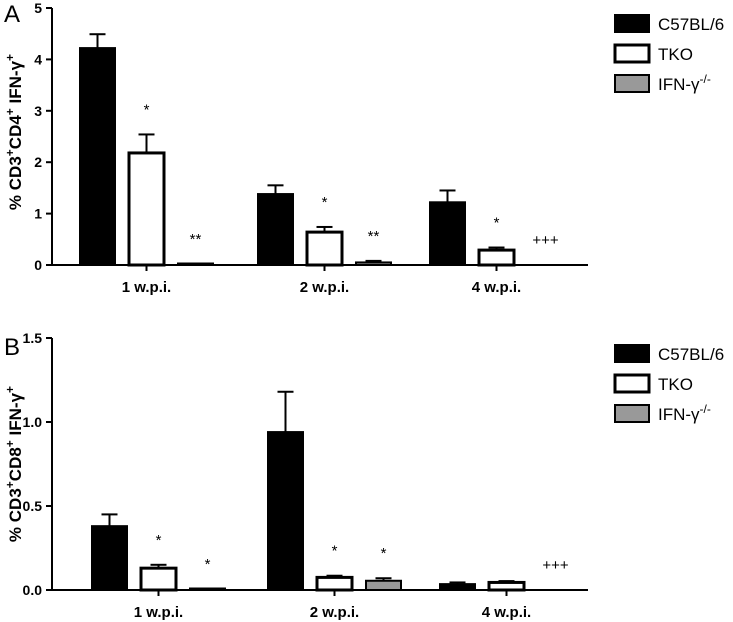 This screenshot has height=622, width=733. Describe the element at coordinates (12, 14) in the screenshot. I see `panel-a-letter: A` at that location.